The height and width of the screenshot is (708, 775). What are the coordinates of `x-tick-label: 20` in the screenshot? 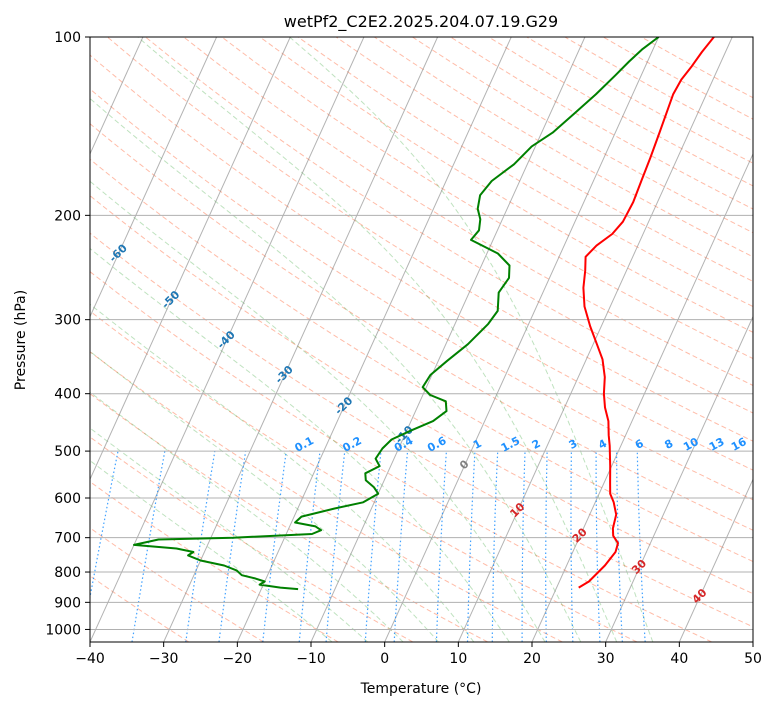 It's located at (532, 659).